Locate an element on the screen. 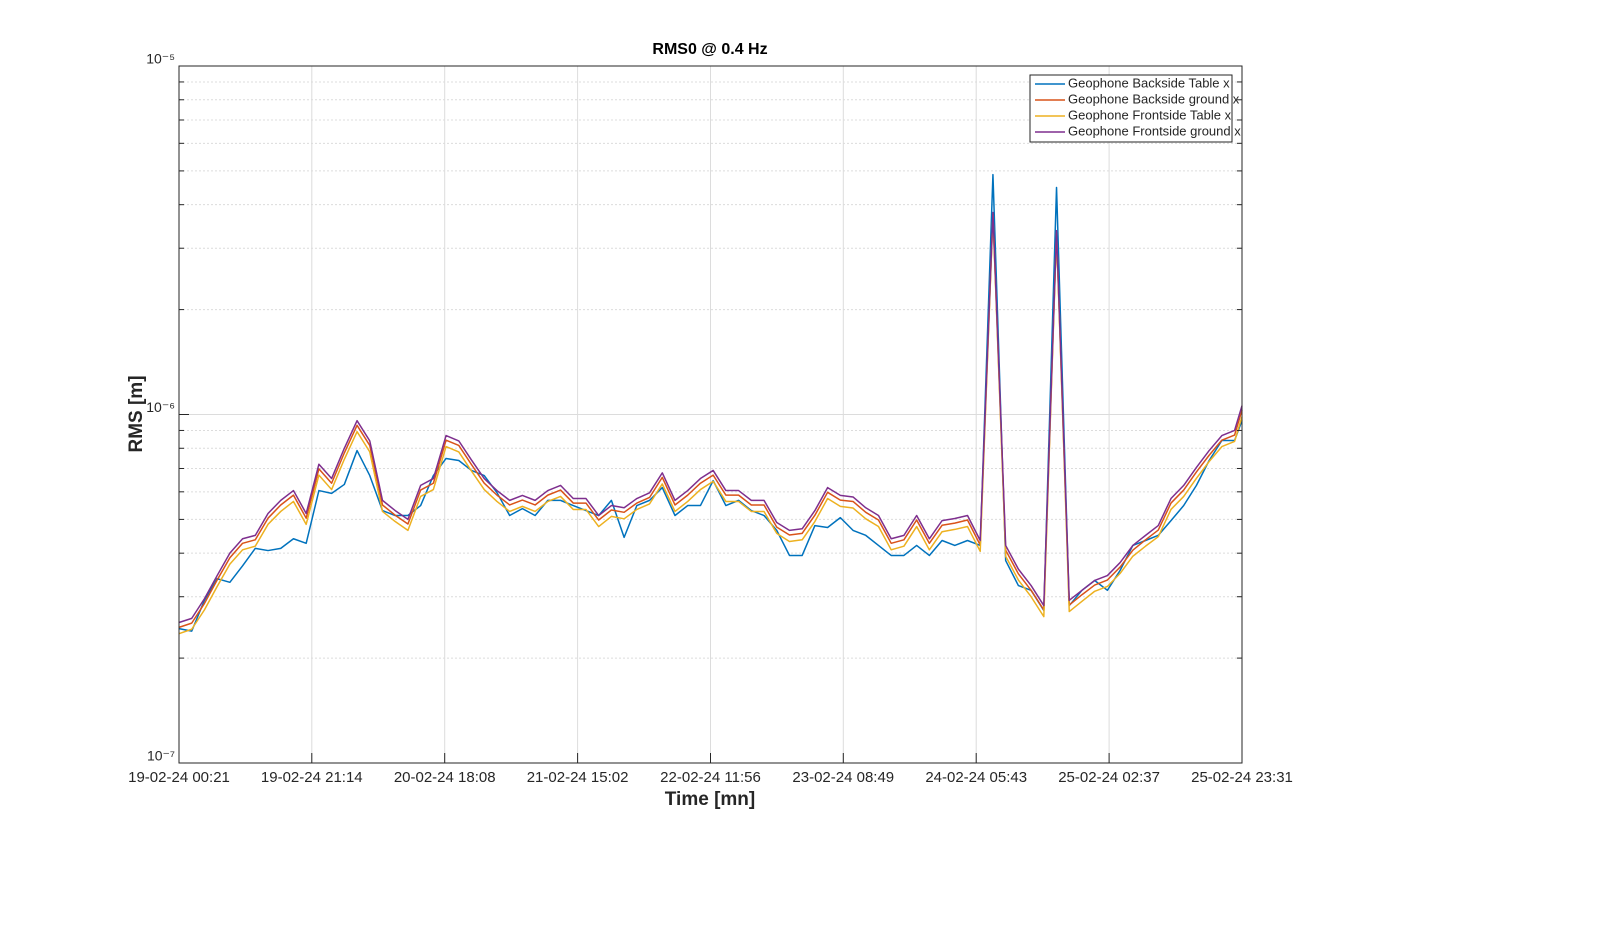 This screenshot has width=1600, height=942. x-tick-label: 19-02-24 00:21 is located at coordinates (179, 777).